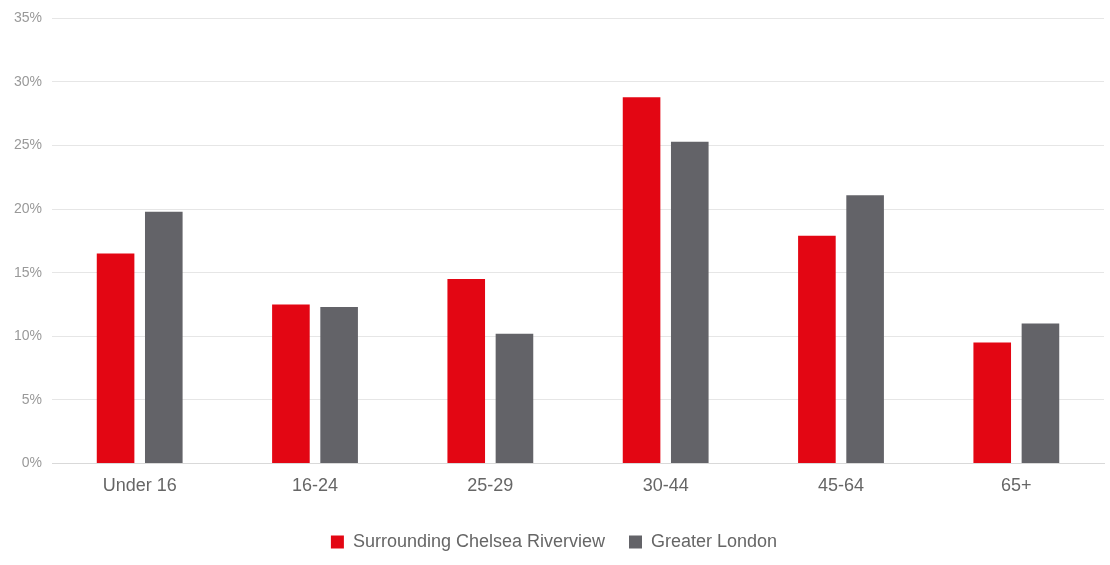 This screenshot has height=565, width=1110. Describe the element at coordinates (28, 17) in the screenshot. I see `y-tick-label: 35%` at that location.